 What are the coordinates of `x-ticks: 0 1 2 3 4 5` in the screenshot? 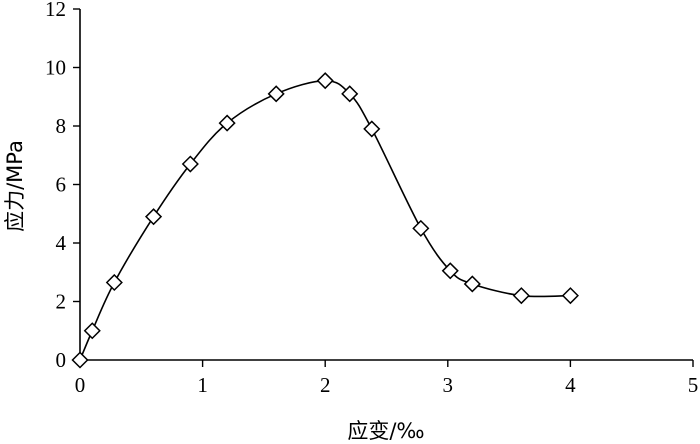 It's located at (387, 378).